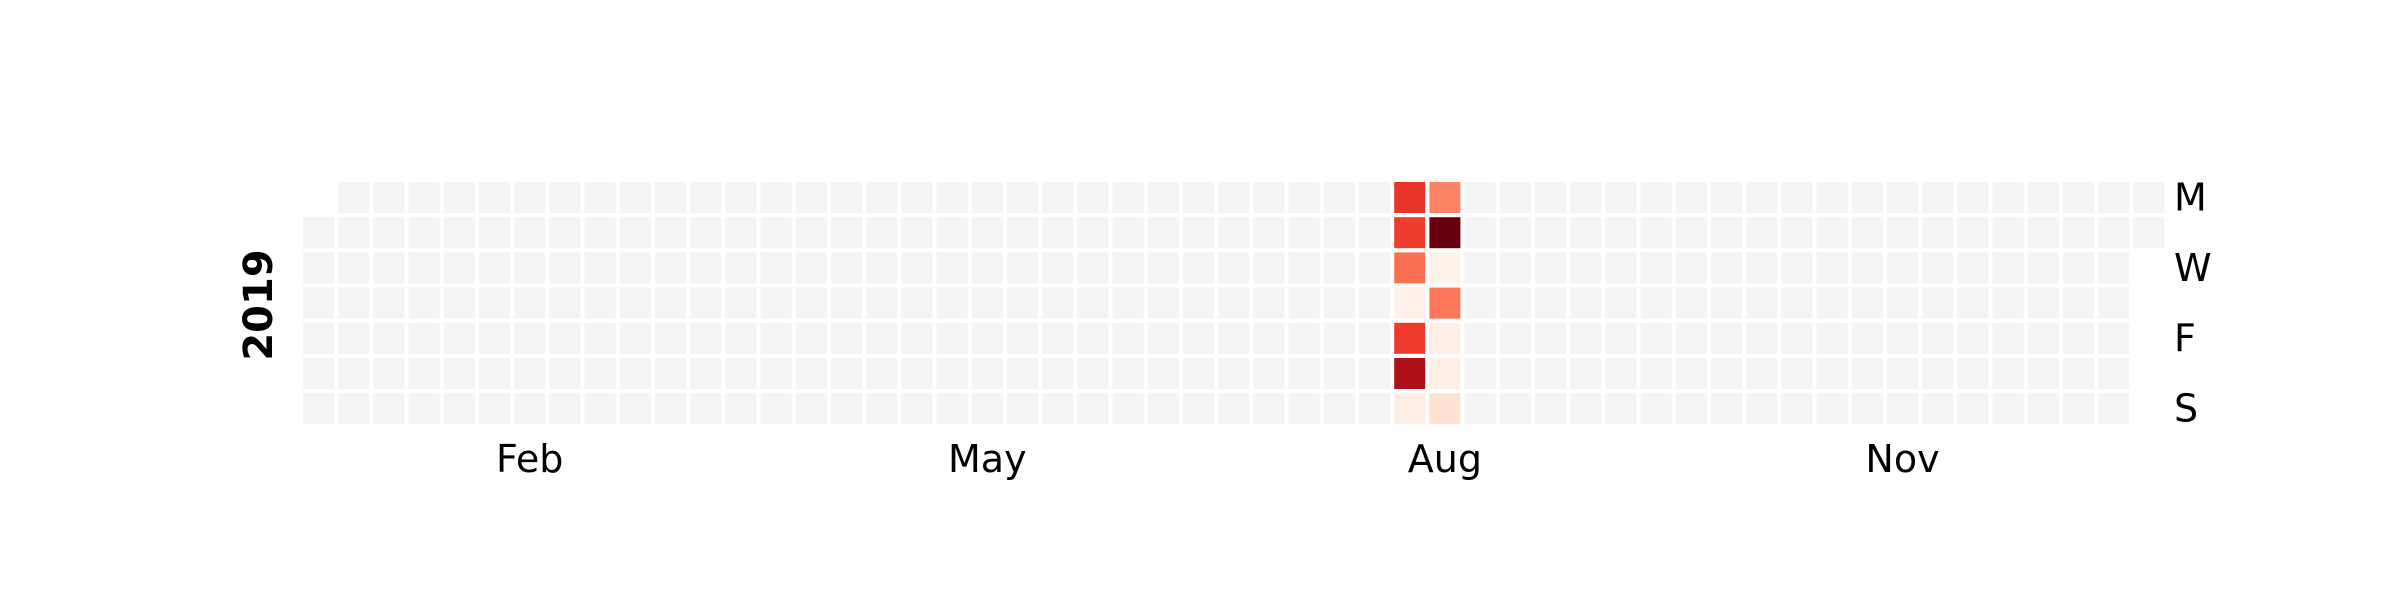 The height and width of the screenshot is (600, 2400). What do you see at coordinates (1218, 459) in the screenshot?
I see `month-labels: Feb May Aug Nov` at bounding box center [1218, 459].